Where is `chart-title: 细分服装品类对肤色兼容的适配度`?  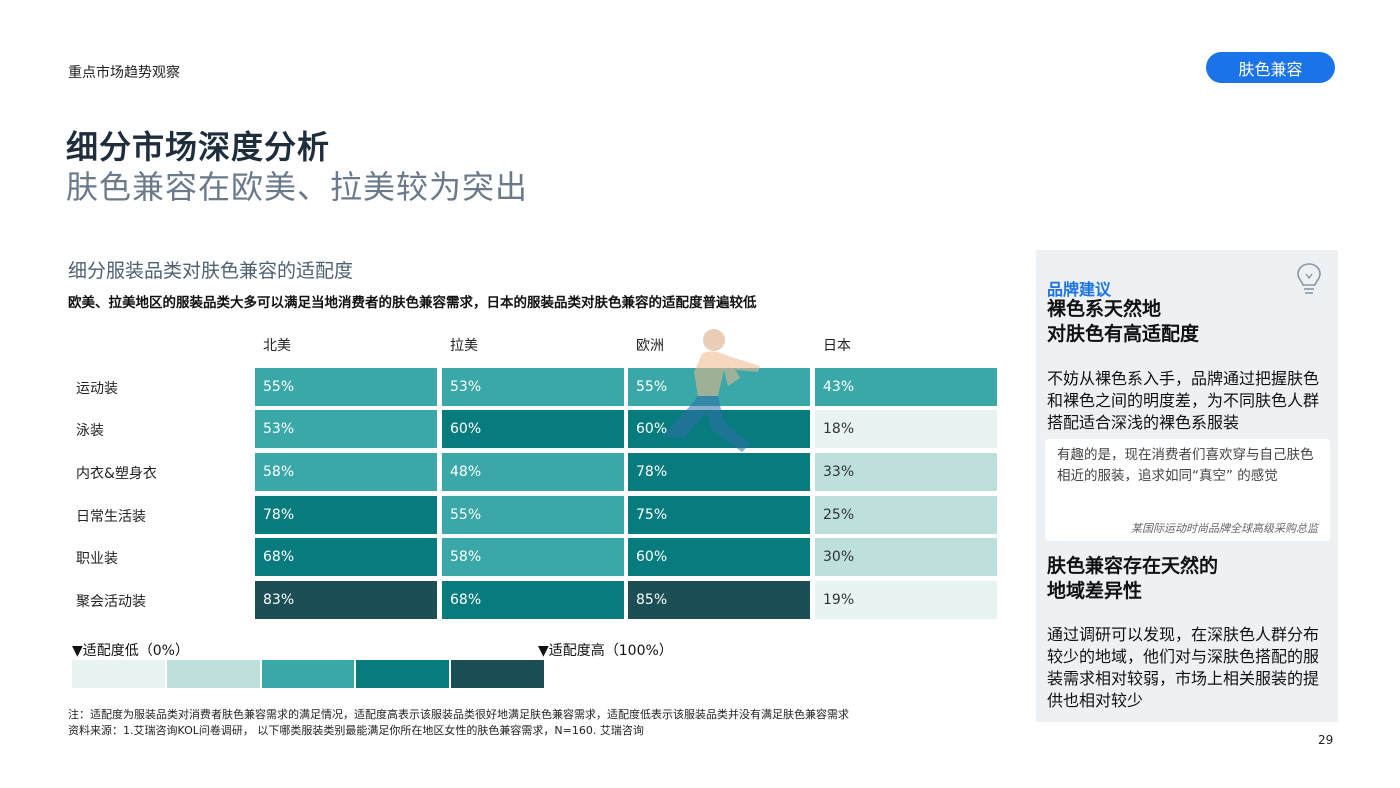
chart-title: 细分服装品类对肤色兼容的适配度 is located at coordinates (211, 271).